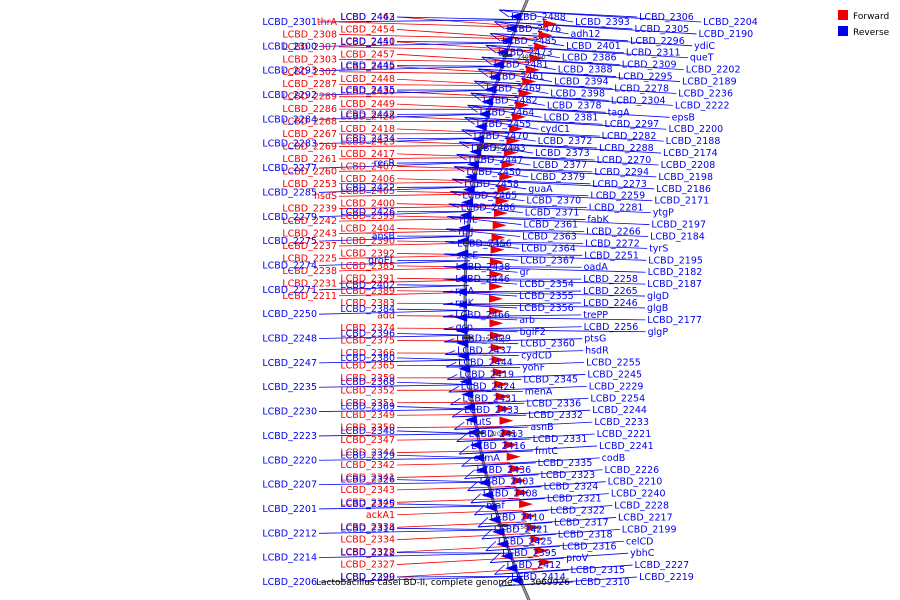  What do you see at coordinates (309, 84) in the screenshot?
I see `forward-gene-label: LCBD_2287` at bounding box center [309, 84].